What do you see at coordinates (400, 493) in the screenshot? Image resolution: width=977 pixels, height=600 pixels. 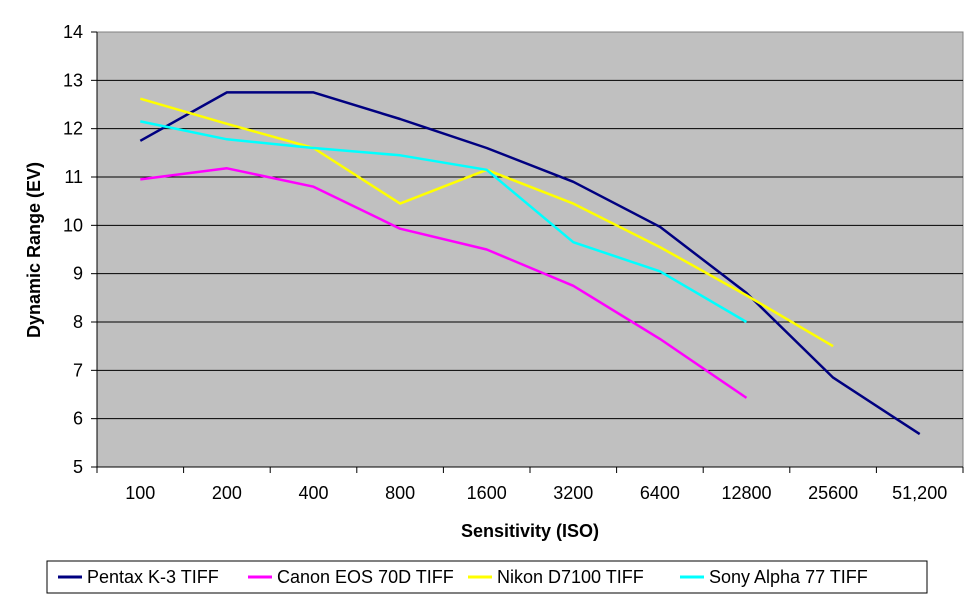 I see `x-tick-label: 800` at bounding box center [400, 493].